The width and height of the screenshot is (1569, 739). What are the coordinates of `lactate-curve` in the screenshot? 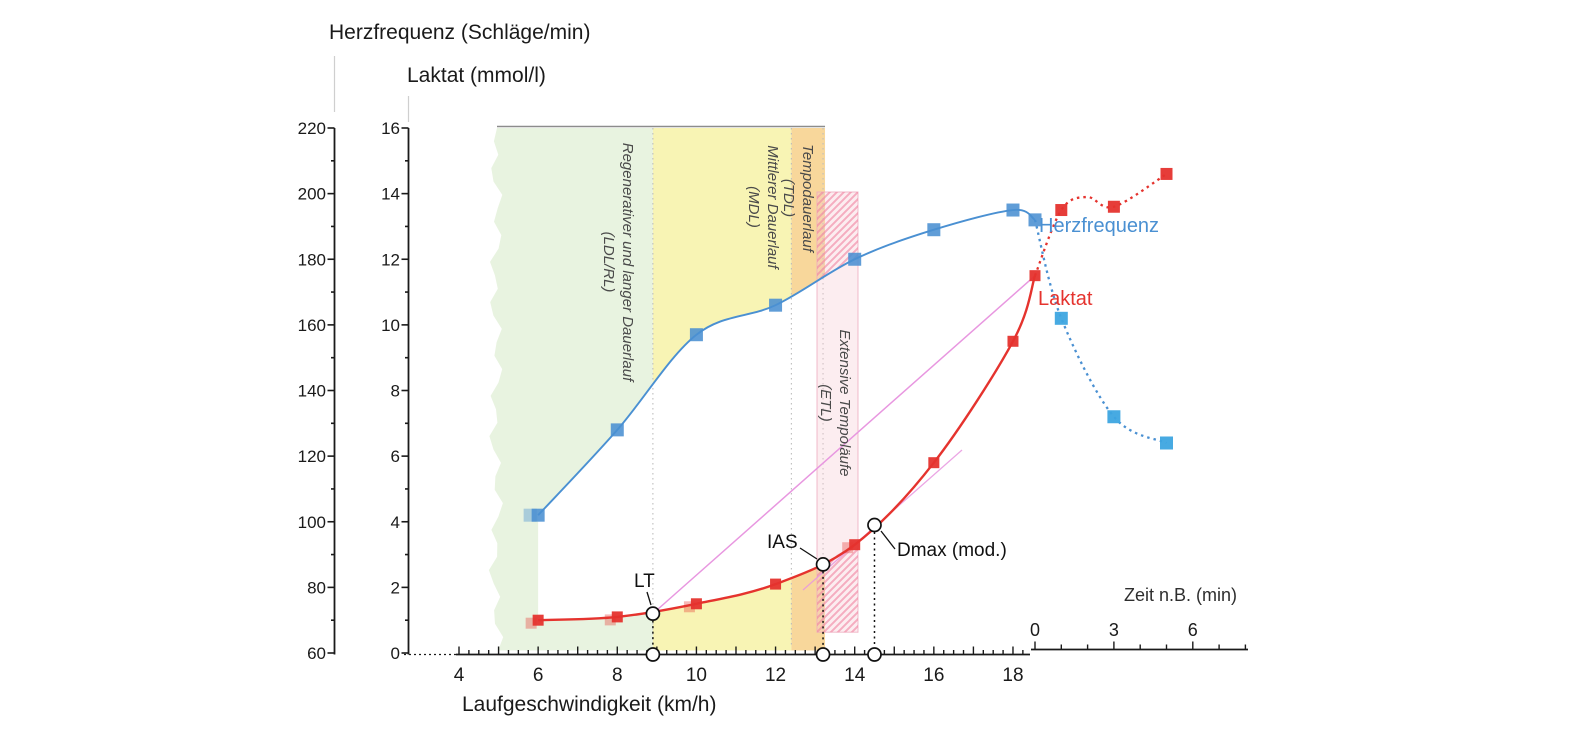 It's located at (787, 448).